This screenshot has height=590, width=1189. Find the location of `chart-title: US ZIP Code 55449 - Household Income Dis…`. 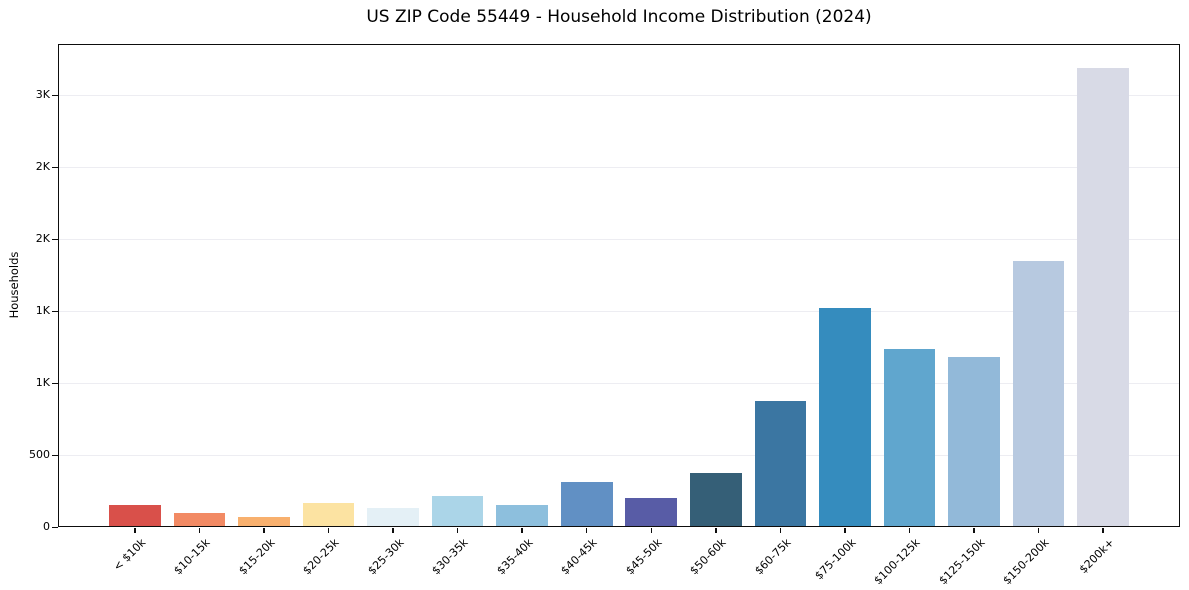

chart-title: US ZIP Code 55449 - Household Income Dis… is located at coordinates (619, 17).